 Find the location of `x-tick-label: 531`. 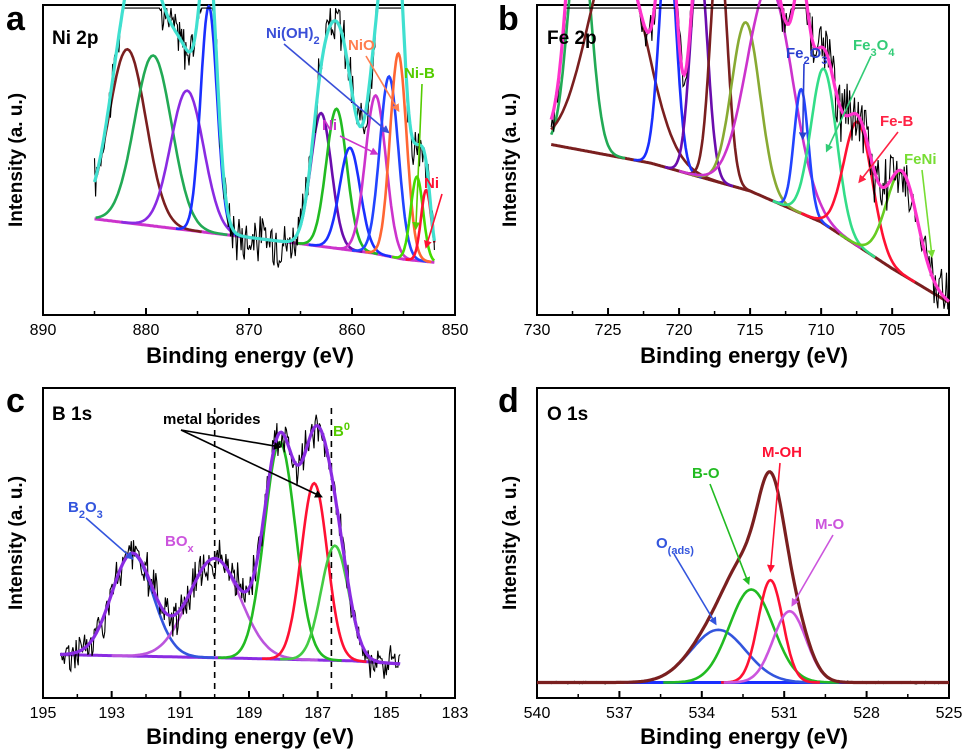

x-tick-label: 531 is located at coordinates (784, 713).